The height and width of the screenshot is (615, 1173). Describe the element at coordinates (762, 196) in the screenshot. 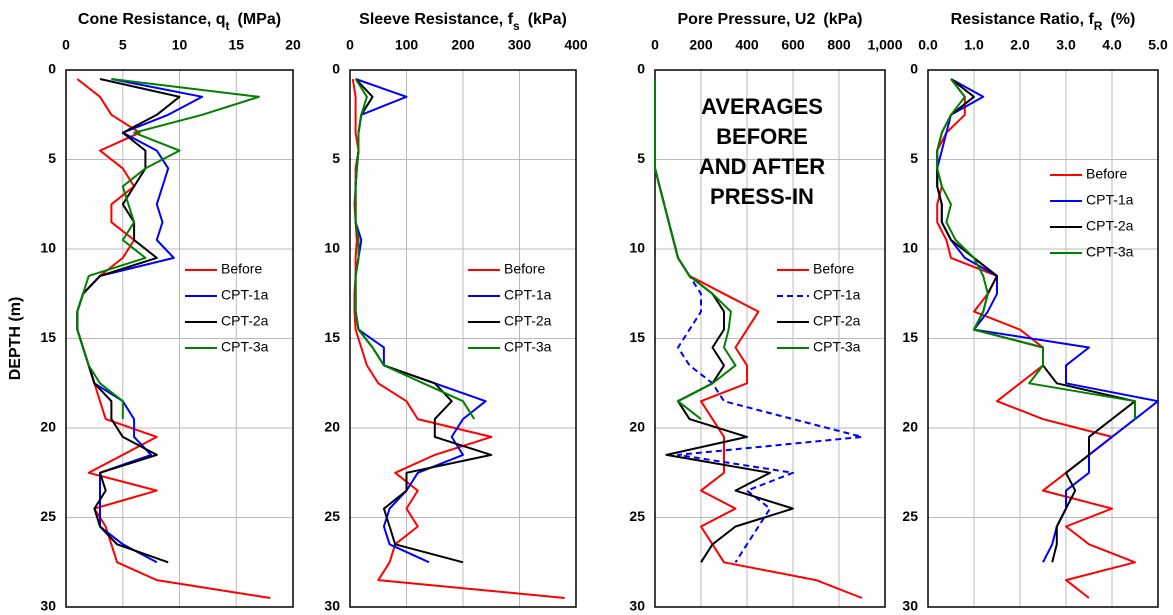

I see `annotation: PRESS-IN` at that location.